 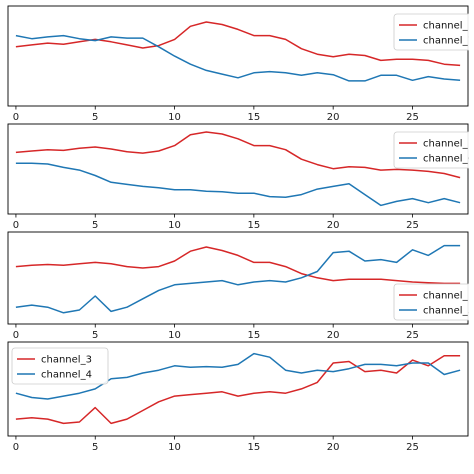 I want to click on legend: channel_1 channel_6, so click(x=433, y=150).